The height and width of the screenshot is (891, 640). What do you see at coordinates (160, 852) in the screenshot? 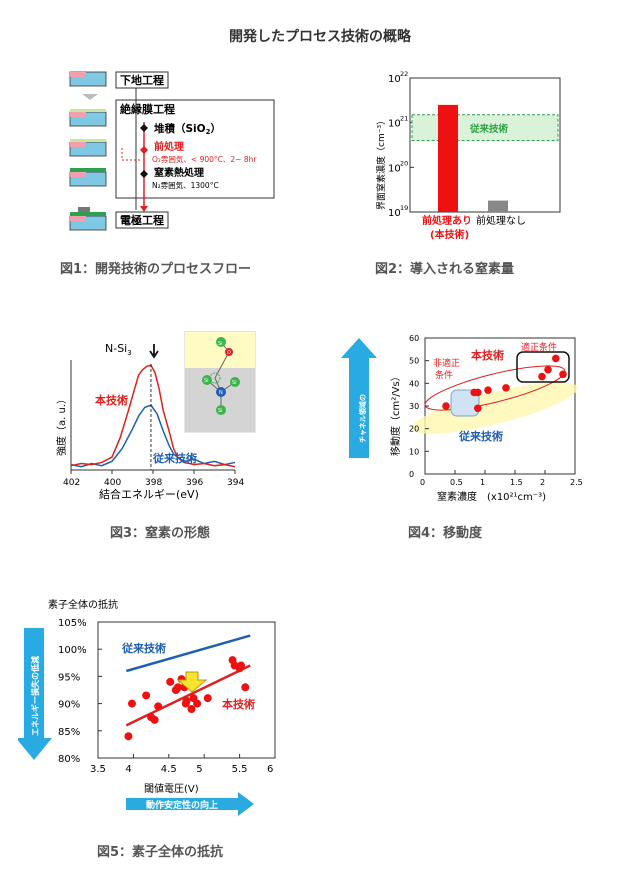
I see `fig5-caption: 図5：素子全体の抵抗` at bounding box center [160, 852].